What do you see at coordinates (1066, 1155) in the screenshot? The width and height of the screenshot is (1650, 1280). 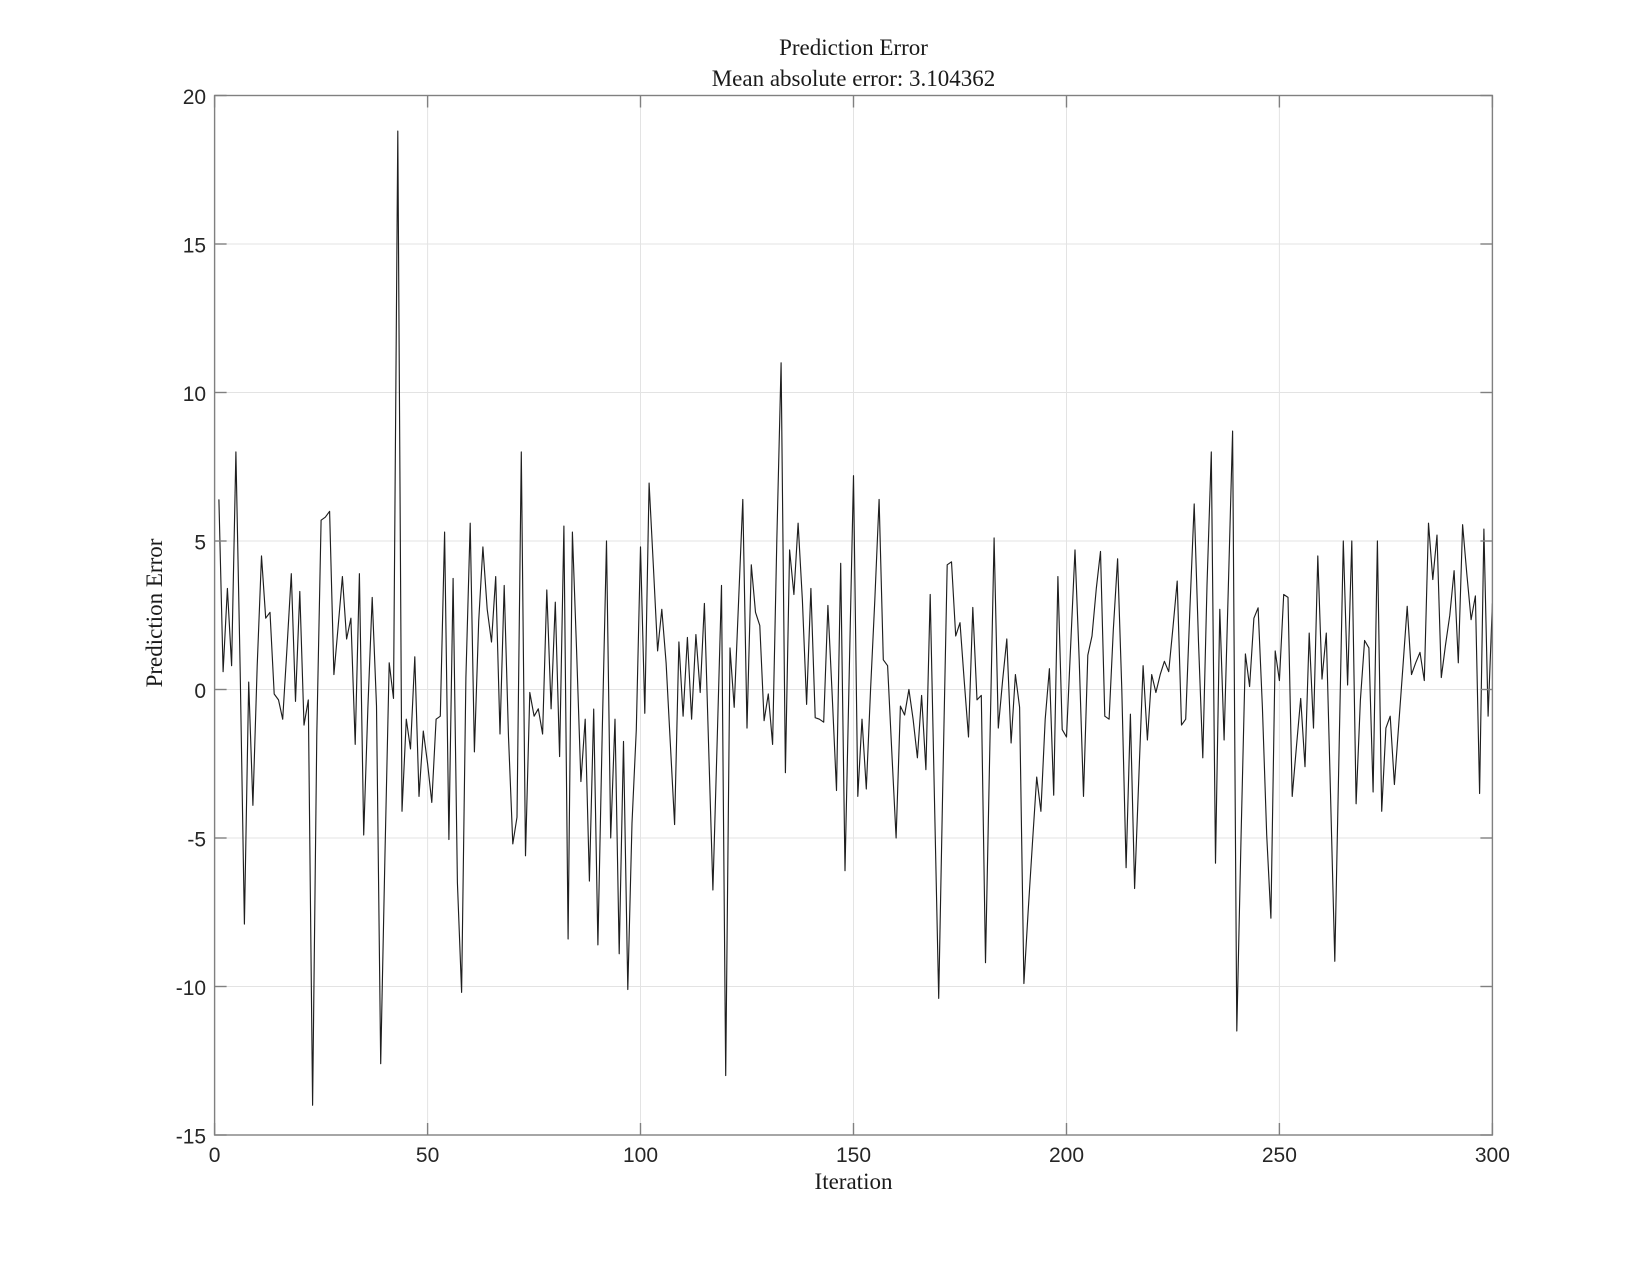 I see `svg-text: 200` at bounding box center [1066, 1155].